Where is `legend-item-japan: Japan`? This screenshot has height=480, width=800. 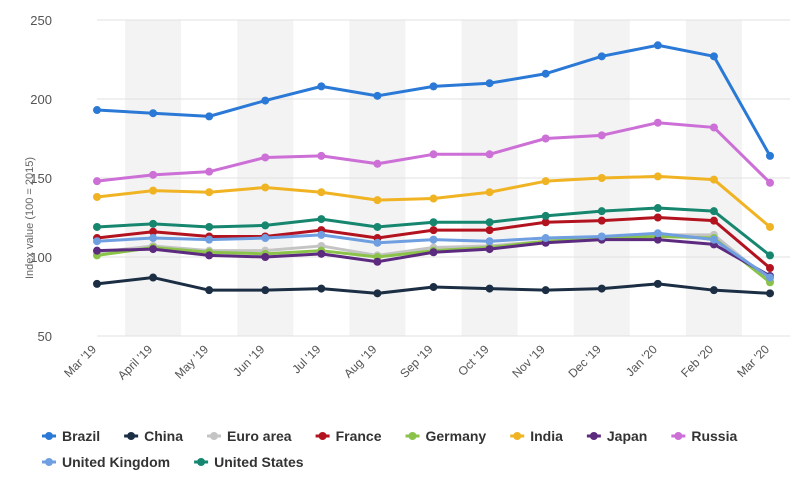 legend-item-japan: Japan is located at coordinates (616, 436).